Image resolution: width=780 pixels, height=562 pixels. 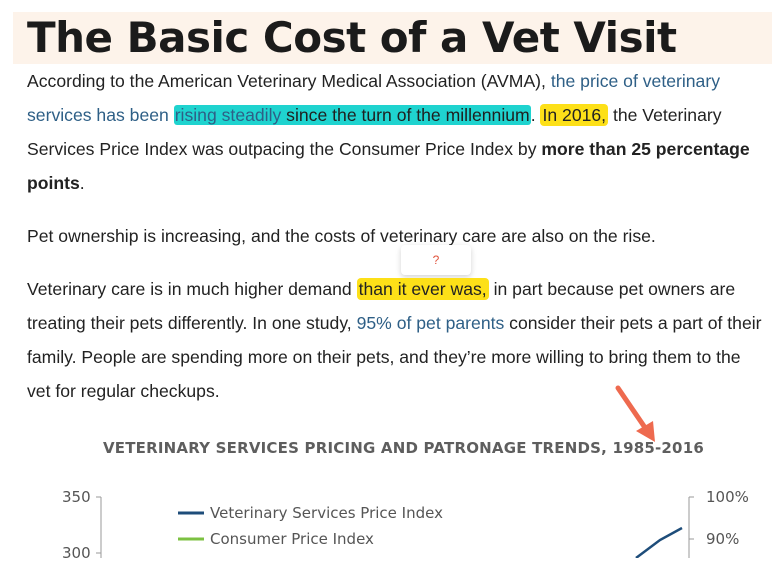 I want to click on bold-25-points: more than 25 percentage points, so click(x=388, y=166).